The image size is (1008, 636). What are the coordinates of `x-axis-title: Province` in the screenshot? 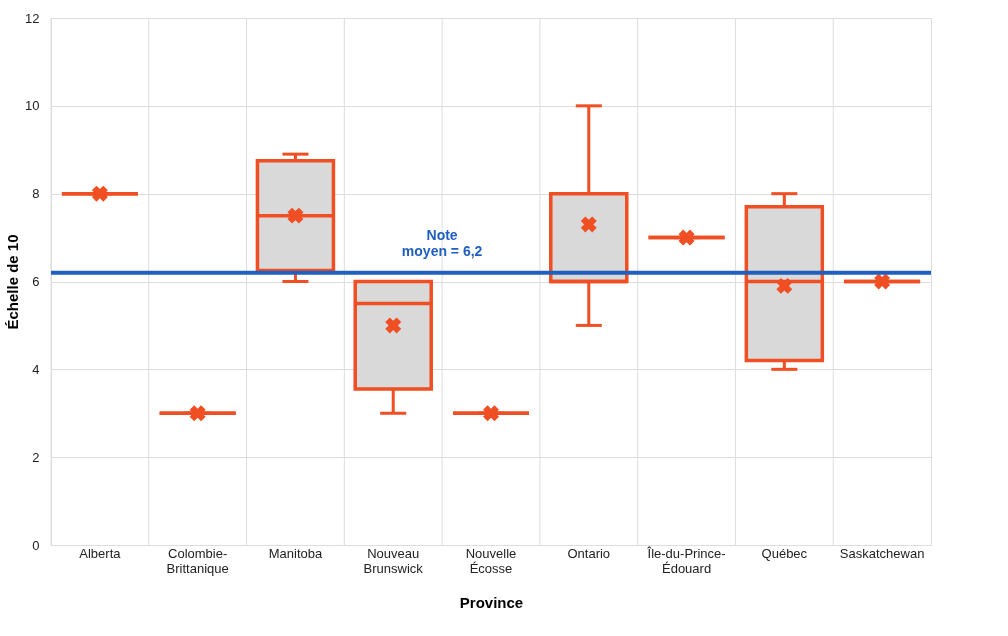 It's located at (491, 602).